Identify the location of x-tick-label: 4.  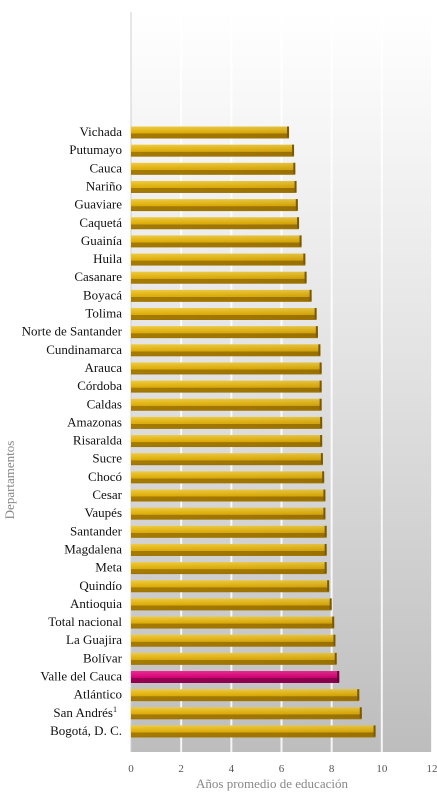
(232, 769).